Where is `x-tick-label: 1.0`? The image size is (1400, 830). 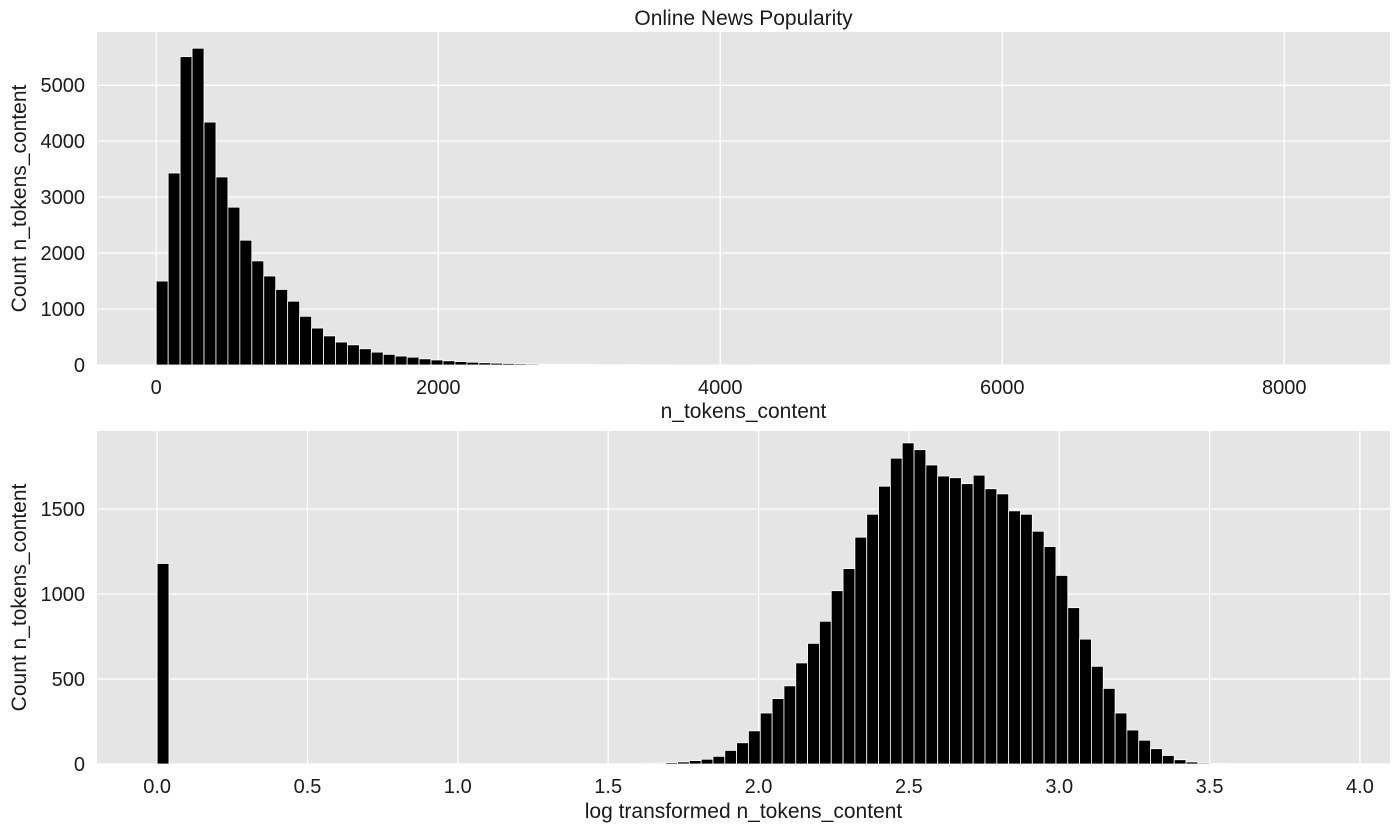
x-tick-label: 1.0 is located at coordinates (458, 787).